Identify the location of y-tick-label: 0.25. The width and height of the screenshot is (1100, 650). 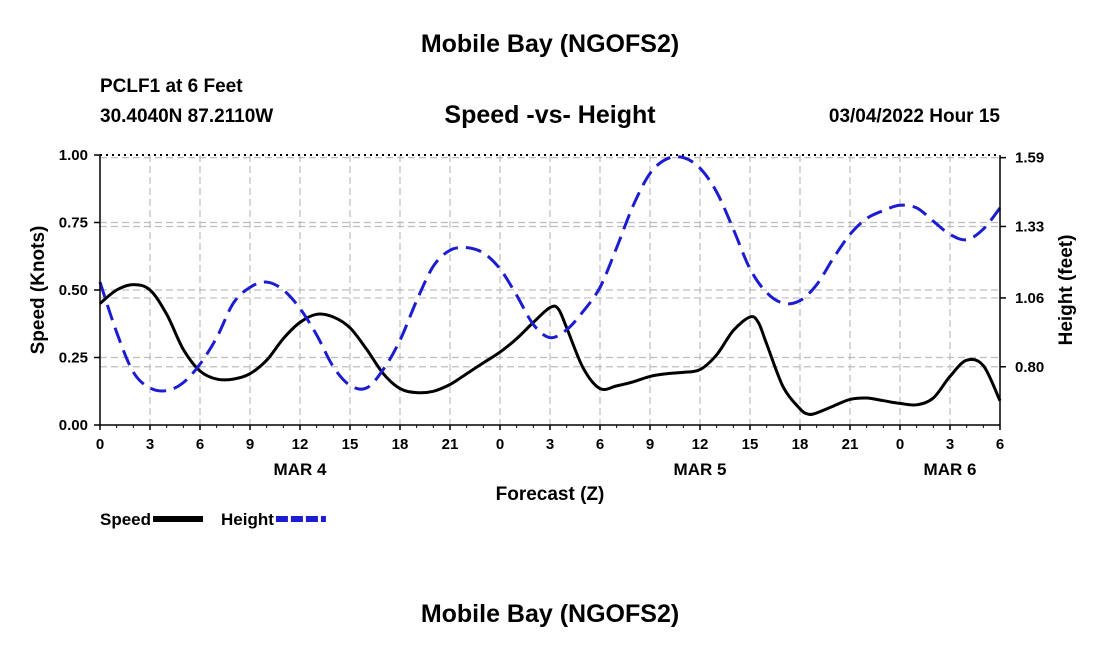
(73, 358).